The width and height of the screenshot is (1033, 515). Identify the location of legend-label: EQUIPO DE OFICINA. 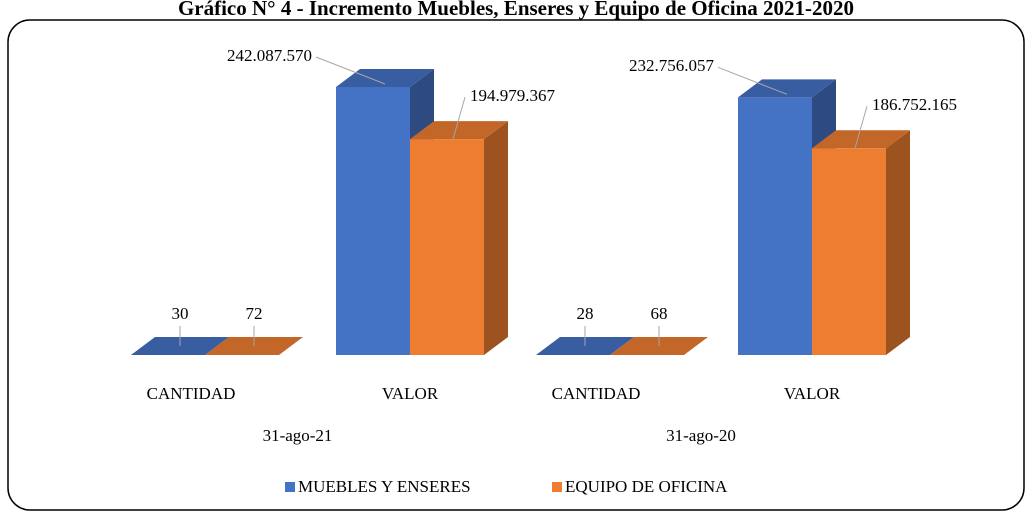
(646, 486).